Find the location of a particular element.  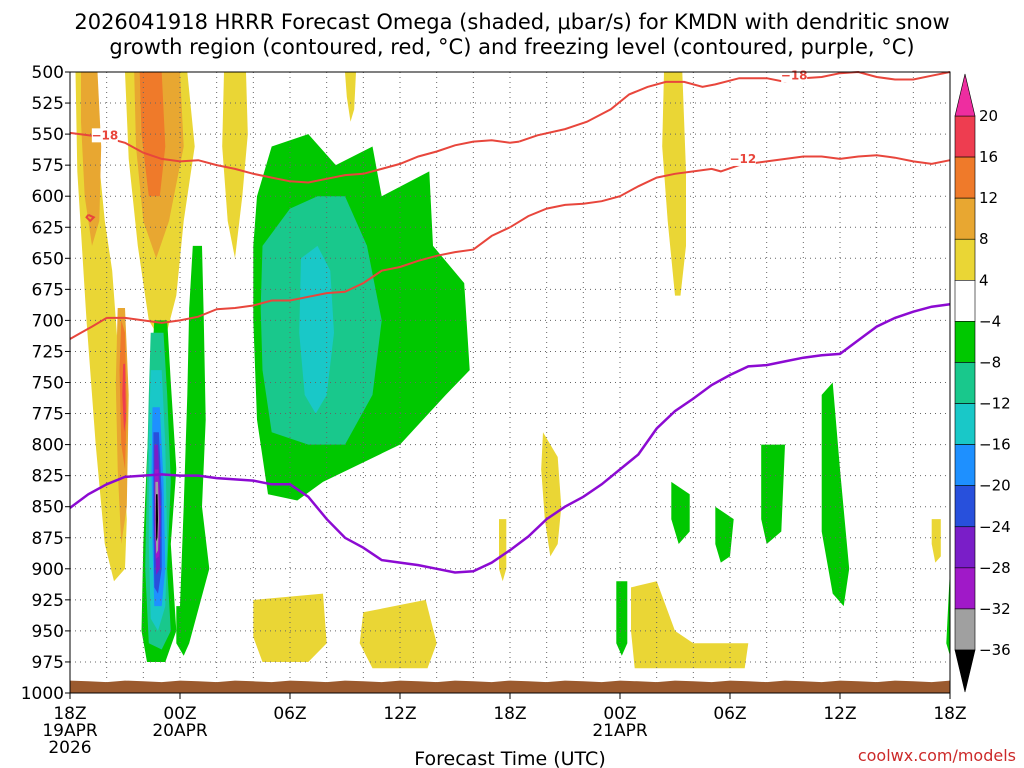

x-tick-label-18-0: 12Z is located at coordinates (399, 714).